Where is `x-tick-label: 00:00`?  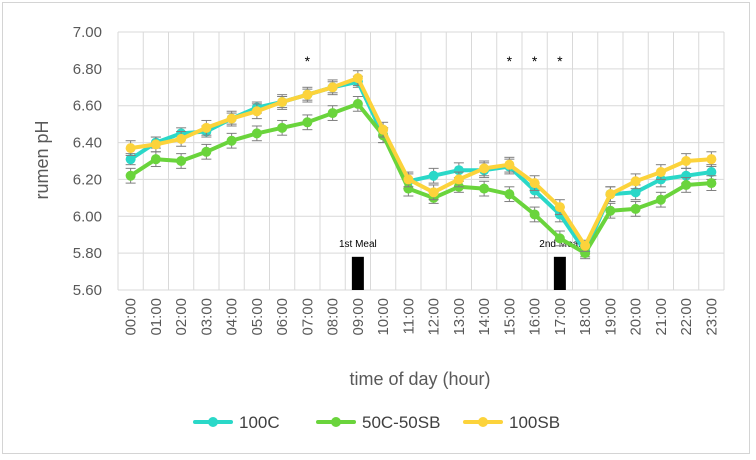
x-tick-label: 00:00 is located at coordinates (131, 317).